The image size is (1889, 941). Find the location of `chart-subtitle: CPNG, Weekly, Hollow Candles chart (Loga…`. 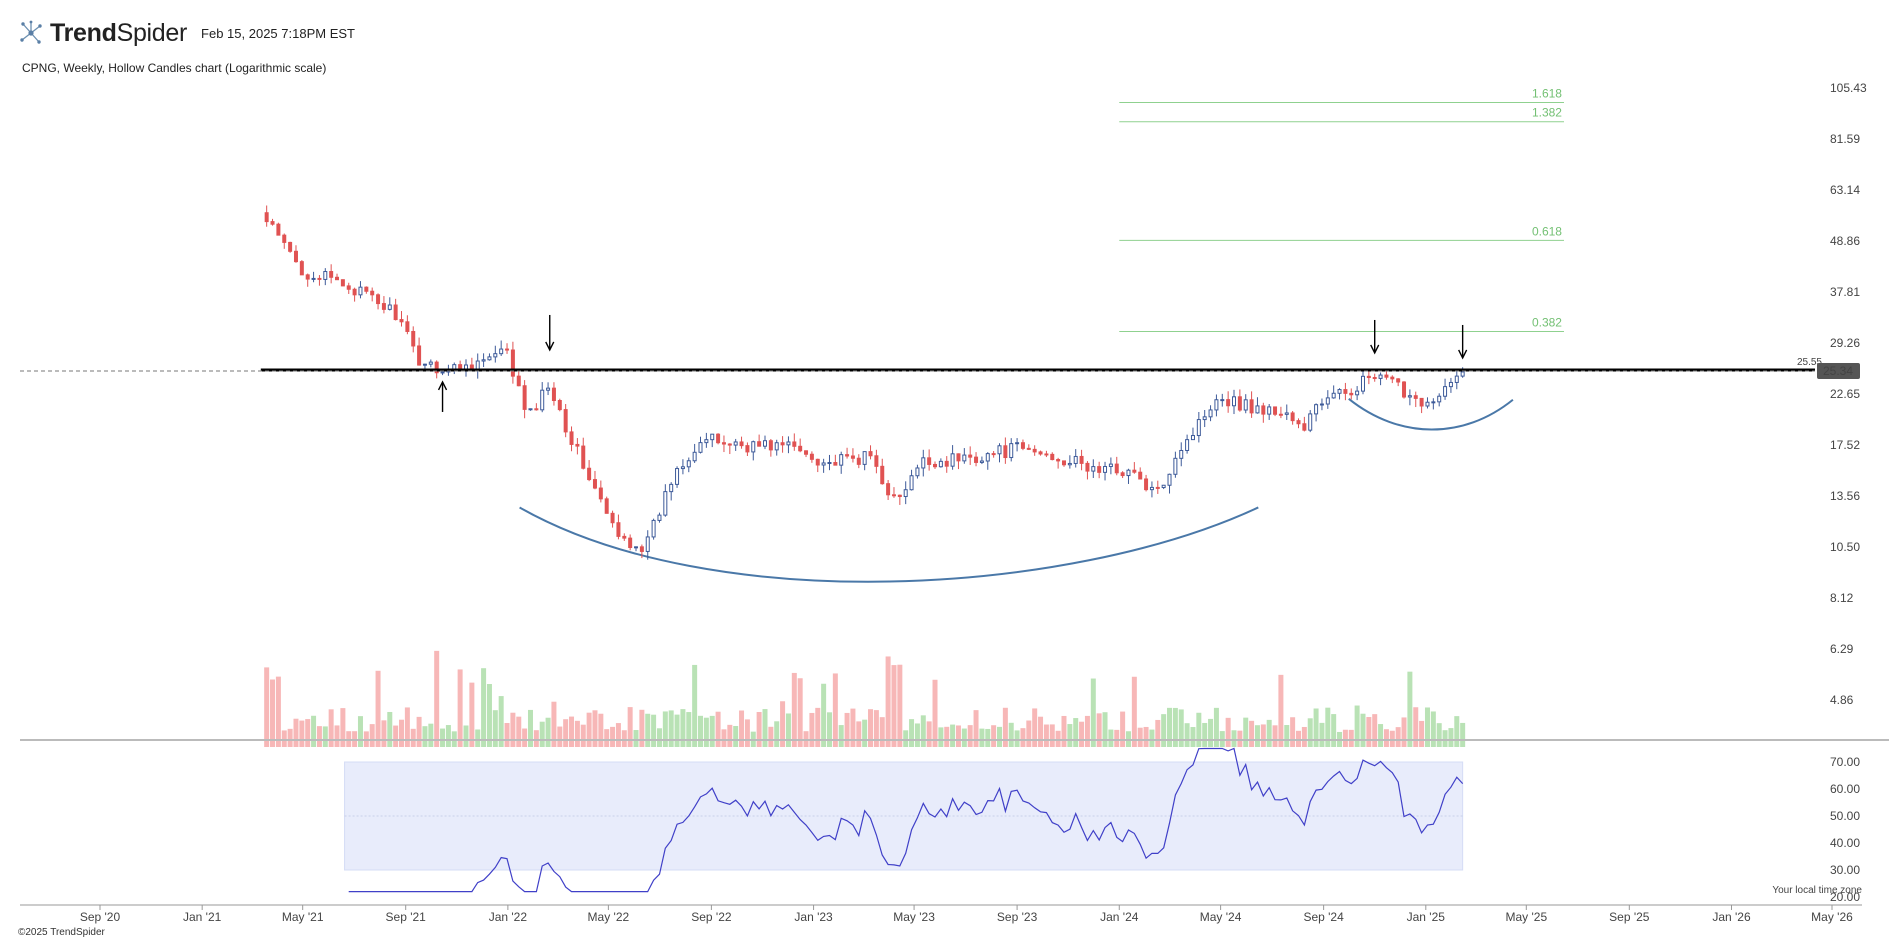

chart-subtitle: CPNG, Weekly, Hollow Candles chart (Loga… is located at coordinates (174, 68).